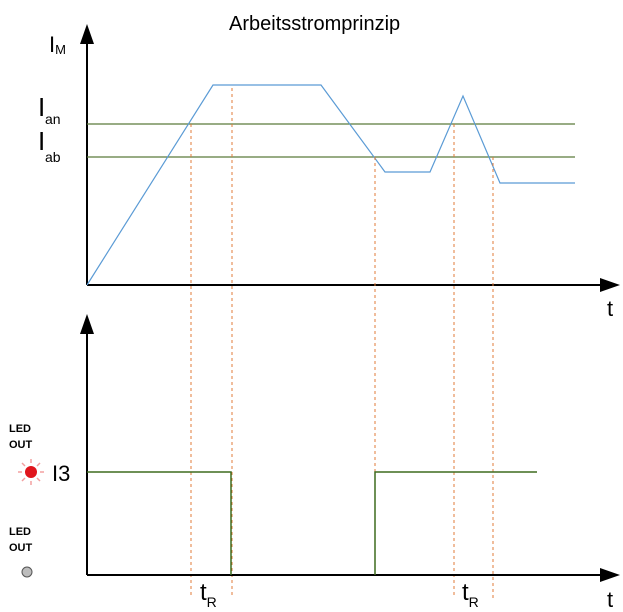 This screenshot has height=612, width=623. I want to click on current-y-axis-arrow, so click(87, 34).